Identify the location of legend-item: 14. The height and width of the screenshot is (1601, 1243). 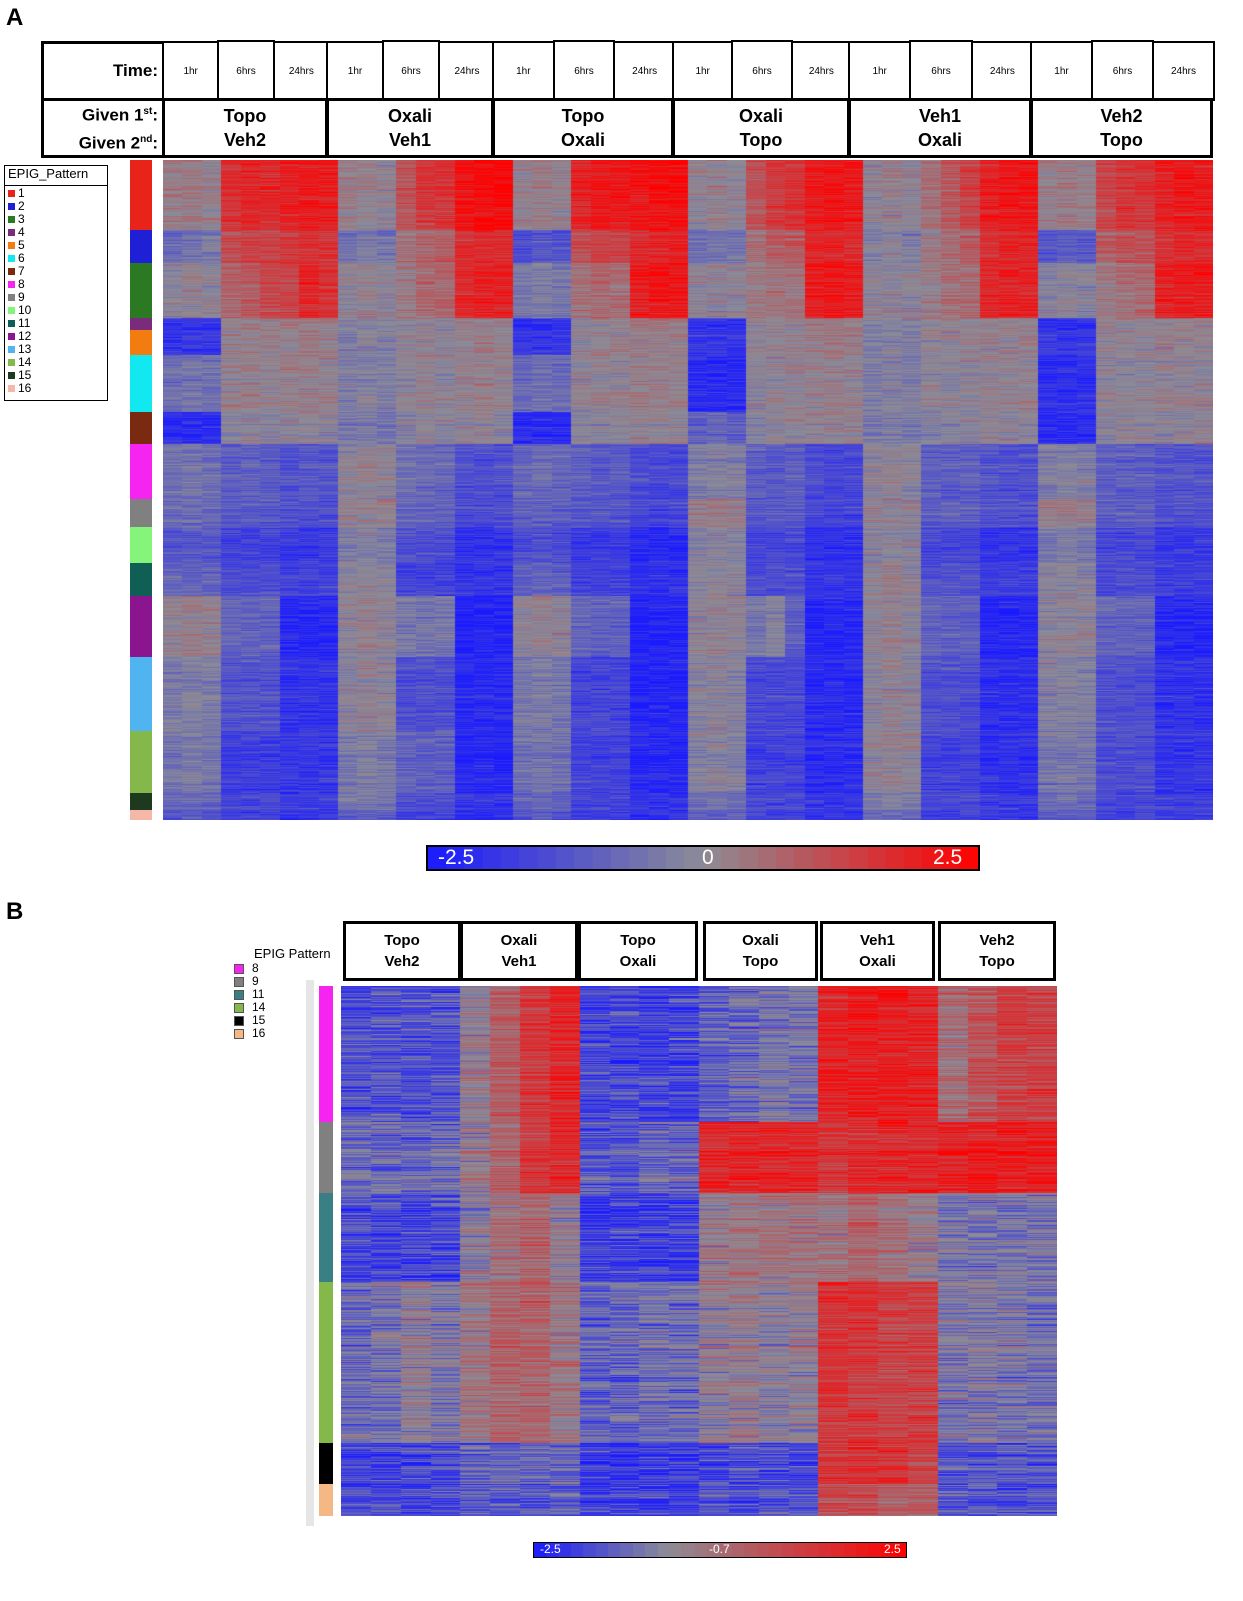
(249, 1007).